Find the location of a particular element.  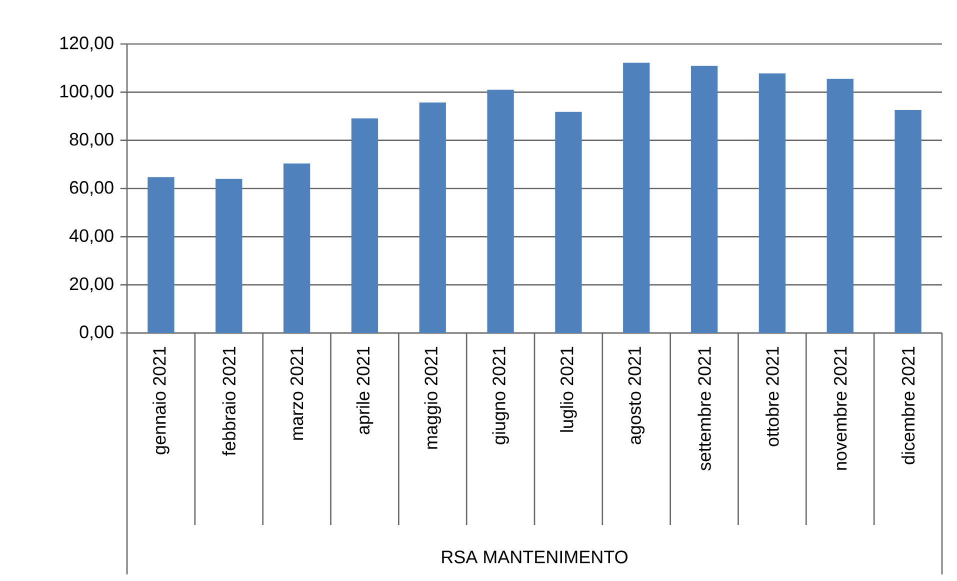

x-tick-label: agosto 2021 is located at coordinates (636, 395).